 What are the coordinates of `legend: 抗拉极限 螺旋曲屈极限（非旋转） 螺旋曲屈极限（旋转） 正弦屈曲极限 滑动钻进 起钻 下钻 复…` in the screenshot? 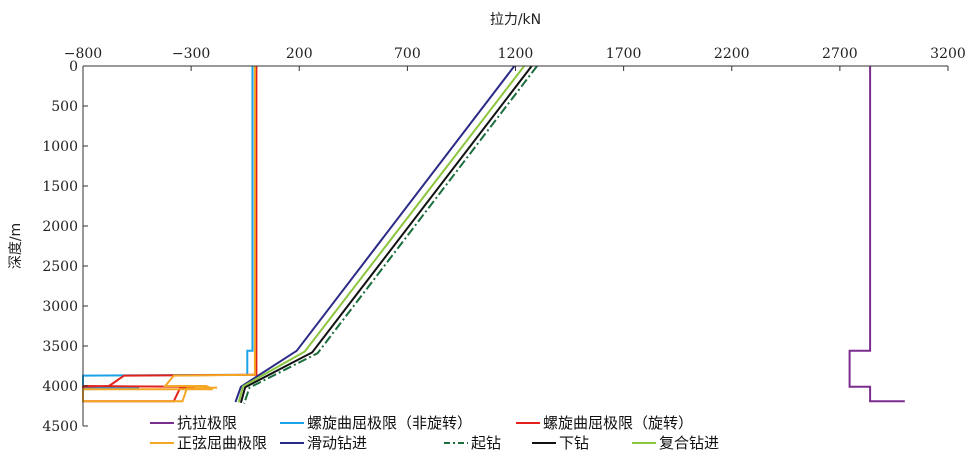 It's located at (434, 433).